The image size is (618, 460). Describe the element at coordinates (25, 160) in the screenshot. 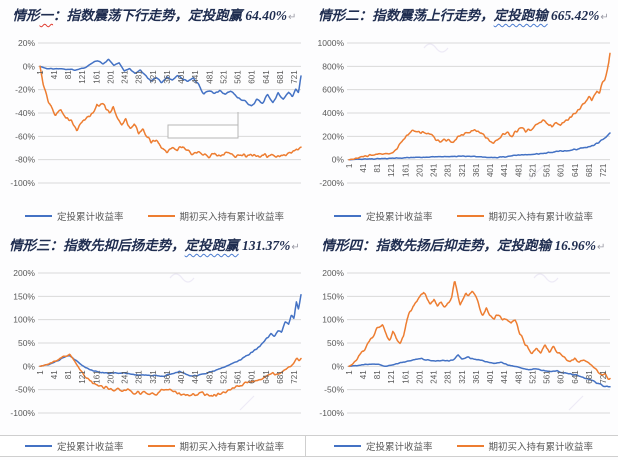

I see `svg-text: -80%` at that location.